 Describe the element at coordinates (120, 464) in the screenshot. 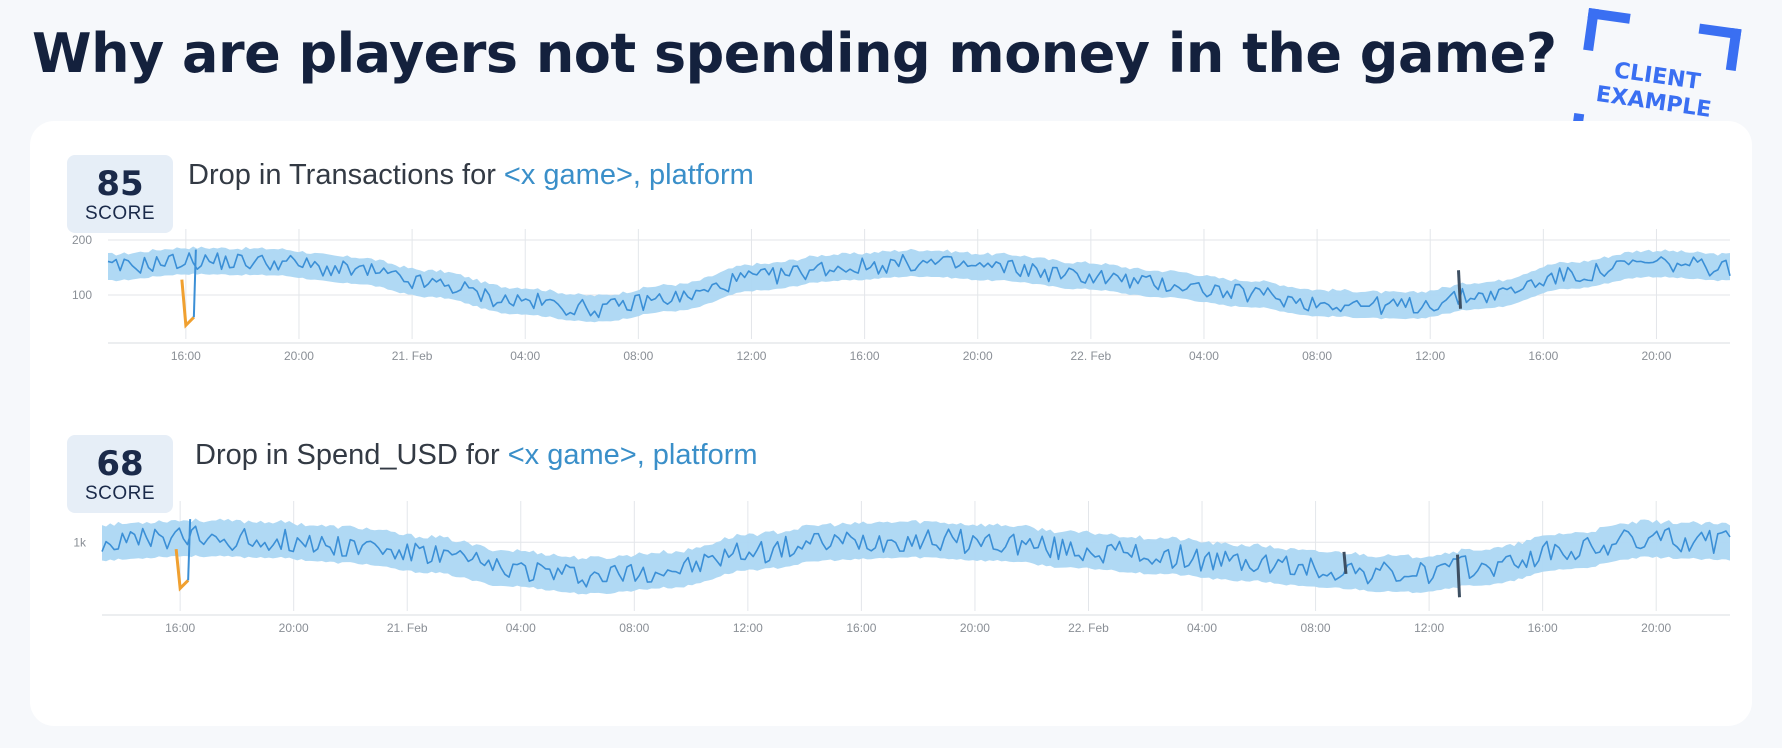

I see `score-value: 68` at that location.